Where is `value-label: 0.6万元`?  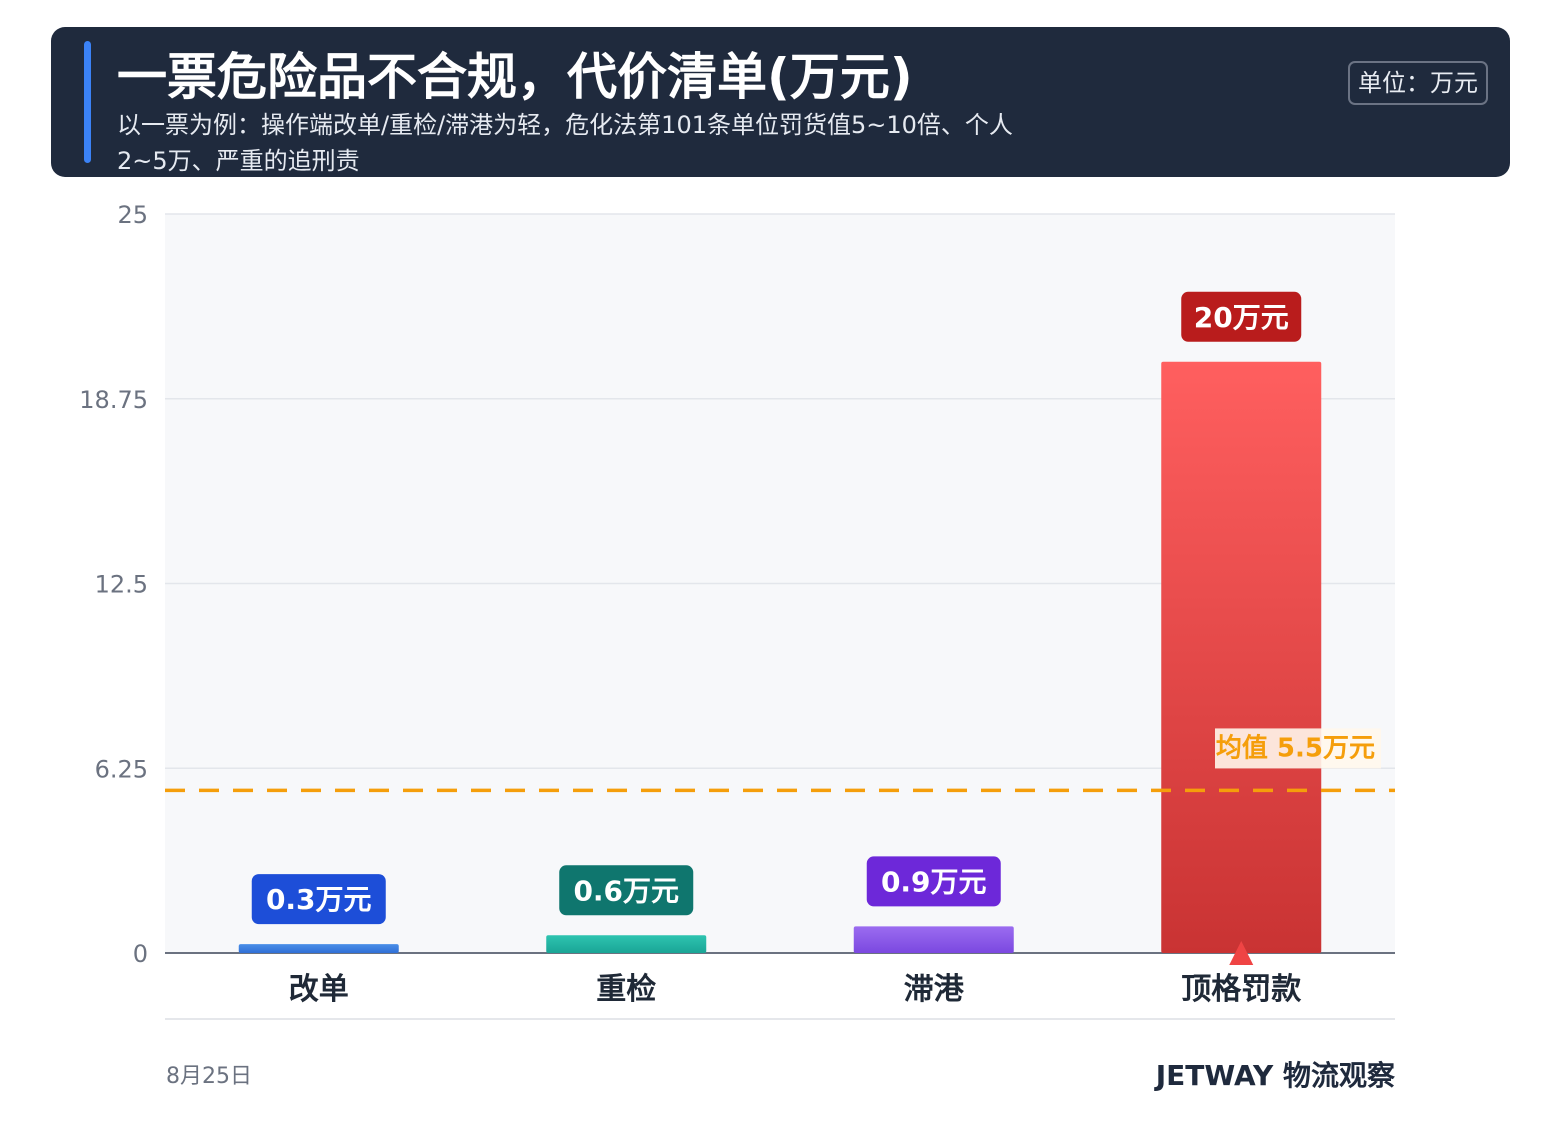 value-label: 0.6万元 is located at coordinates (626, 890).